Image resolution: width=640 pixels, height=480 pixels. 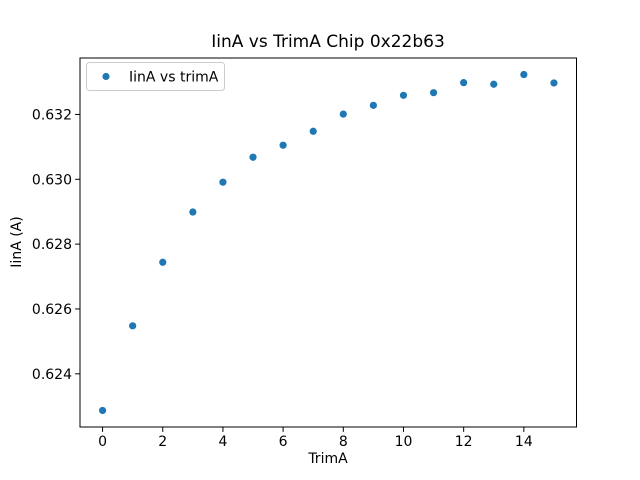 What do you see at coordinates (52, 375) in the screenshot?
I see `y-tick-label: 0.624` at bounding box center [52, 375].